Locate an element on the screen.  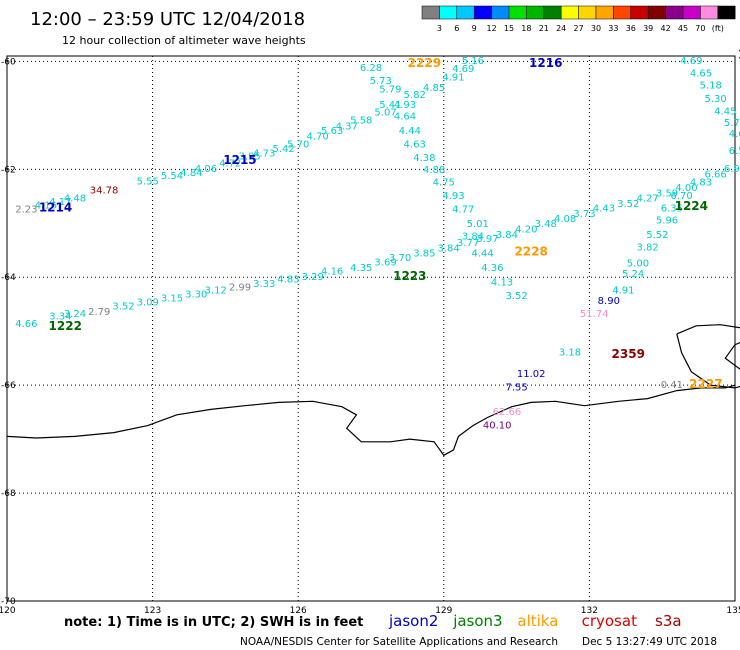
swh-value: 3.33 is located at coordinates (264, 284).